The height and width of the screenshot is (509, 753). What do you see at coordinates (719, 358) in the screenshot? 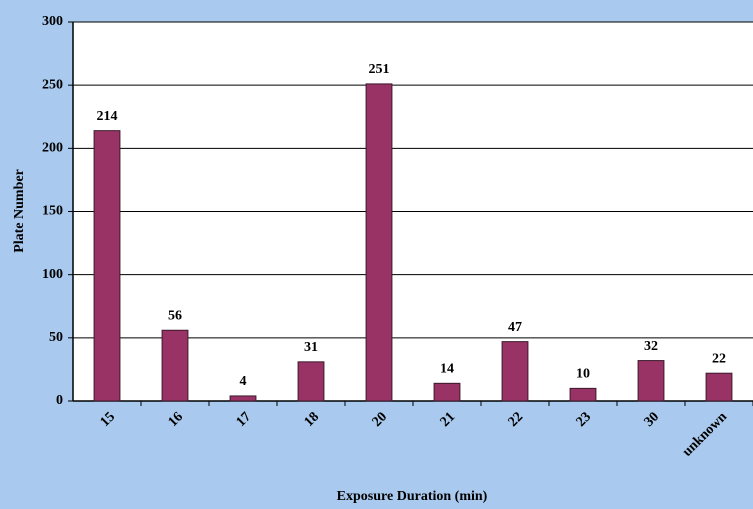
I see `data-label: 22` at bounding box center [719, 358].